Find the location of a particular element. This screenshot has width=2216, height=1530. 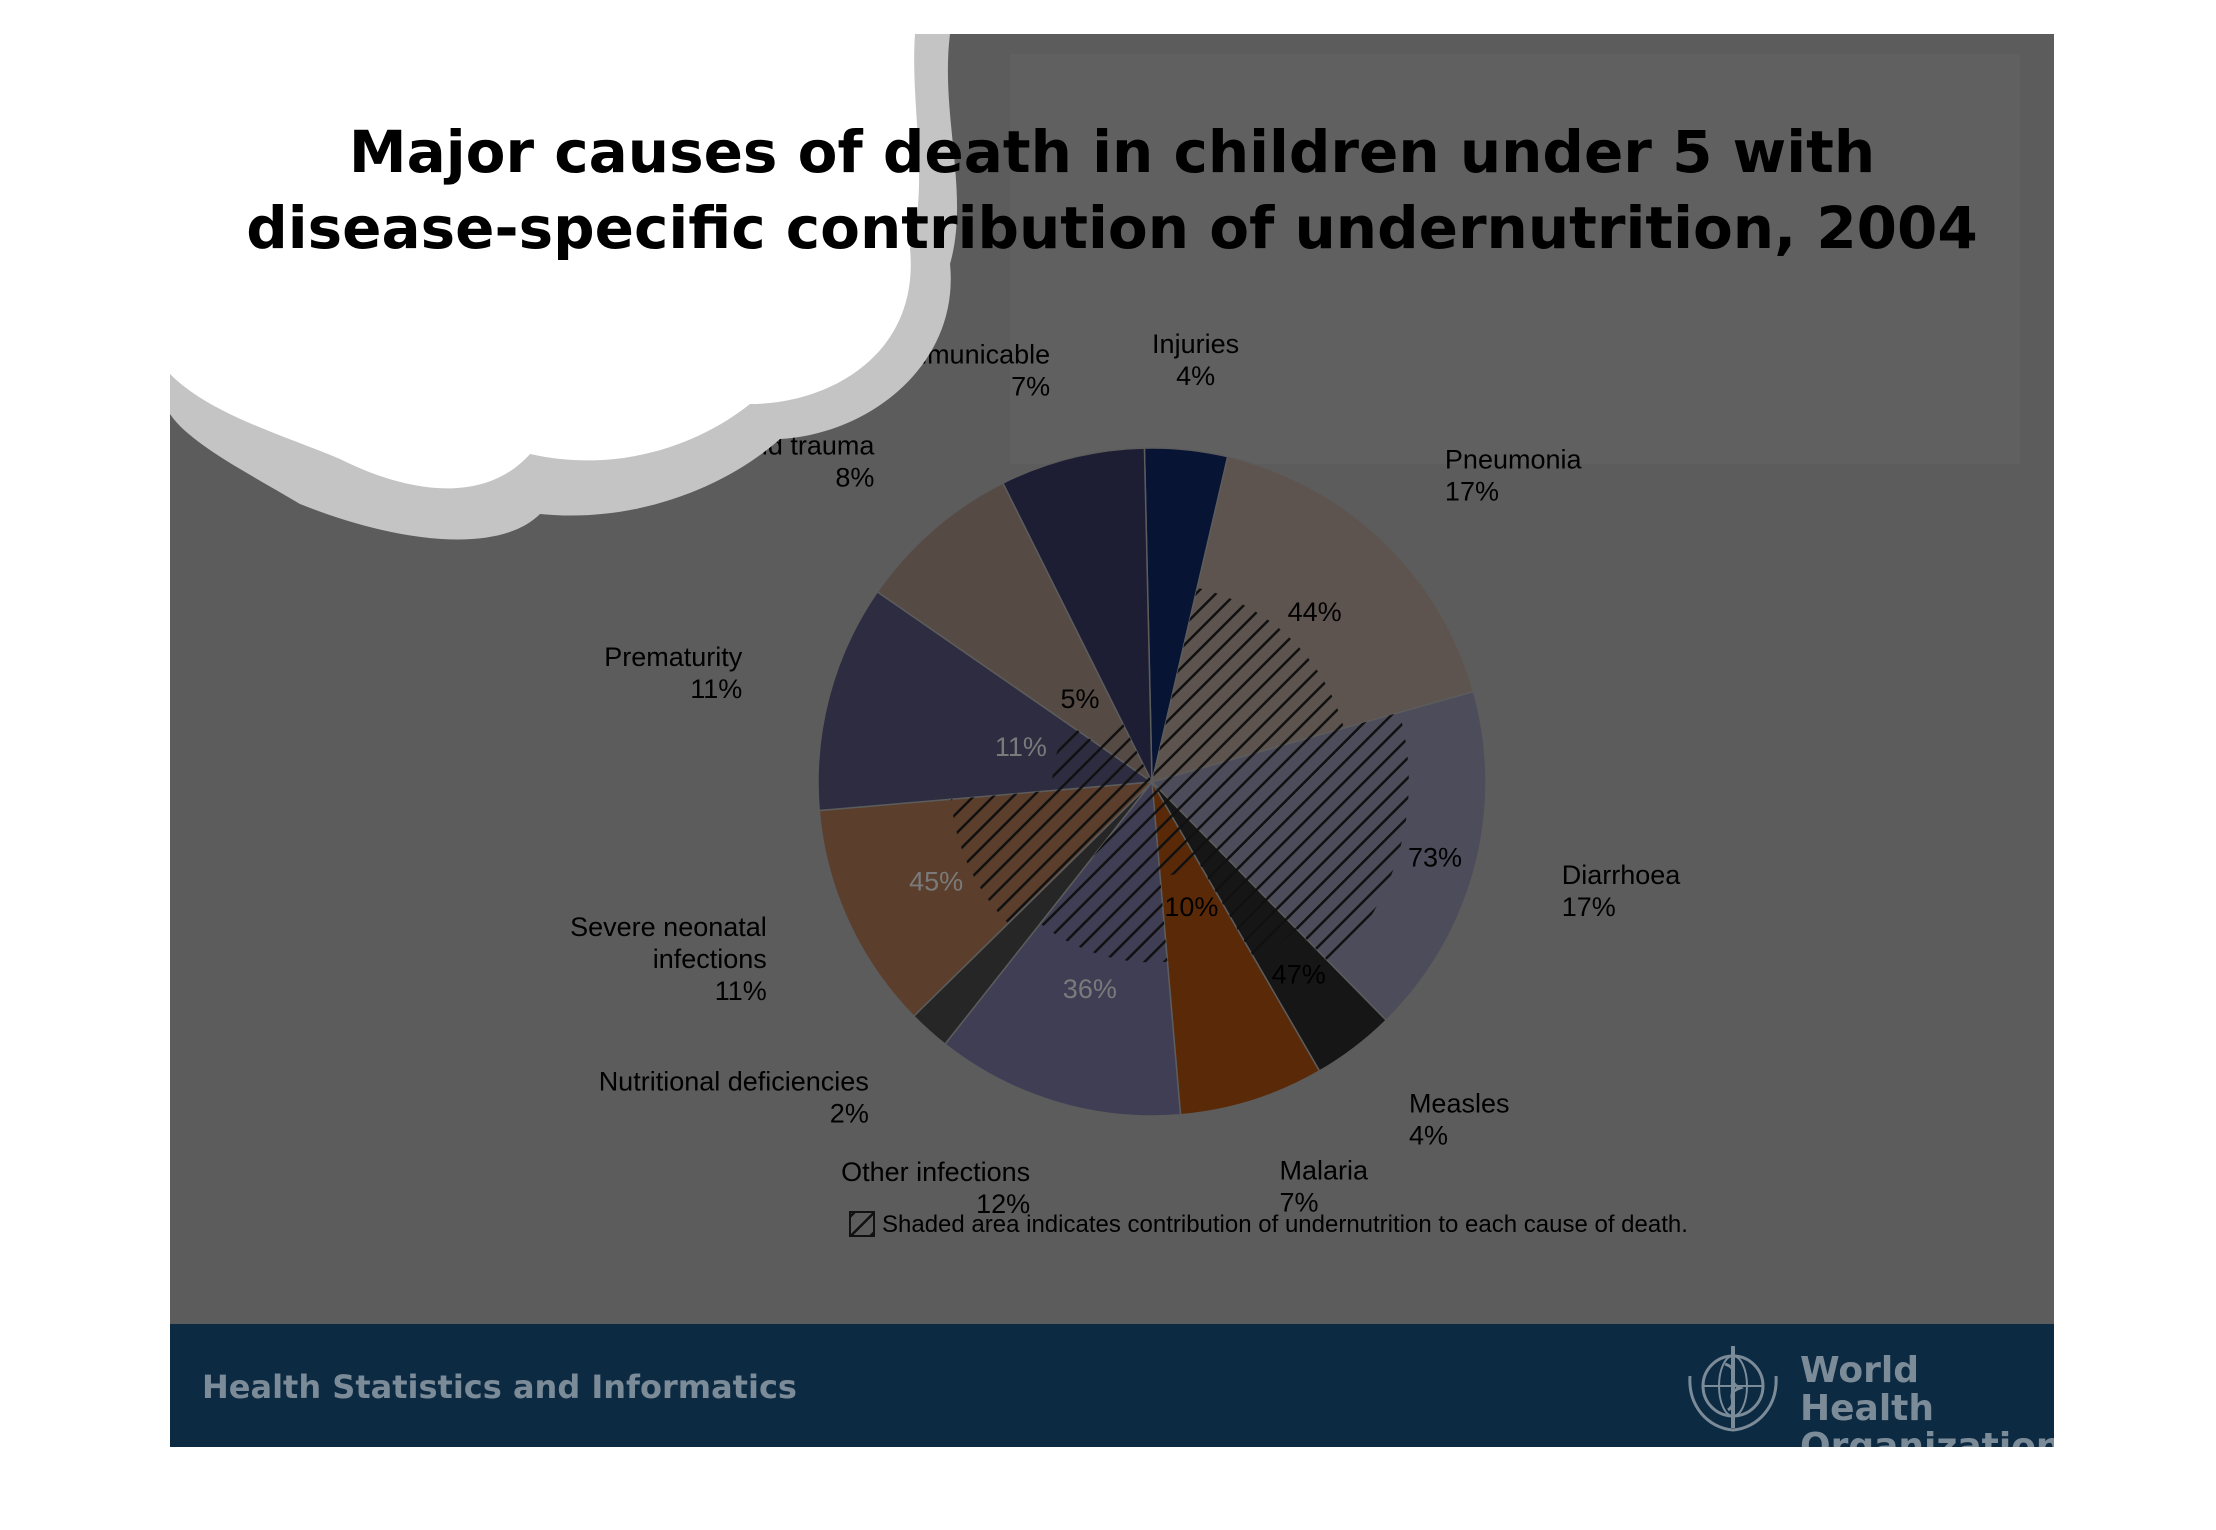

legend-hatch-swatch is located at coordinates (862, 1224).